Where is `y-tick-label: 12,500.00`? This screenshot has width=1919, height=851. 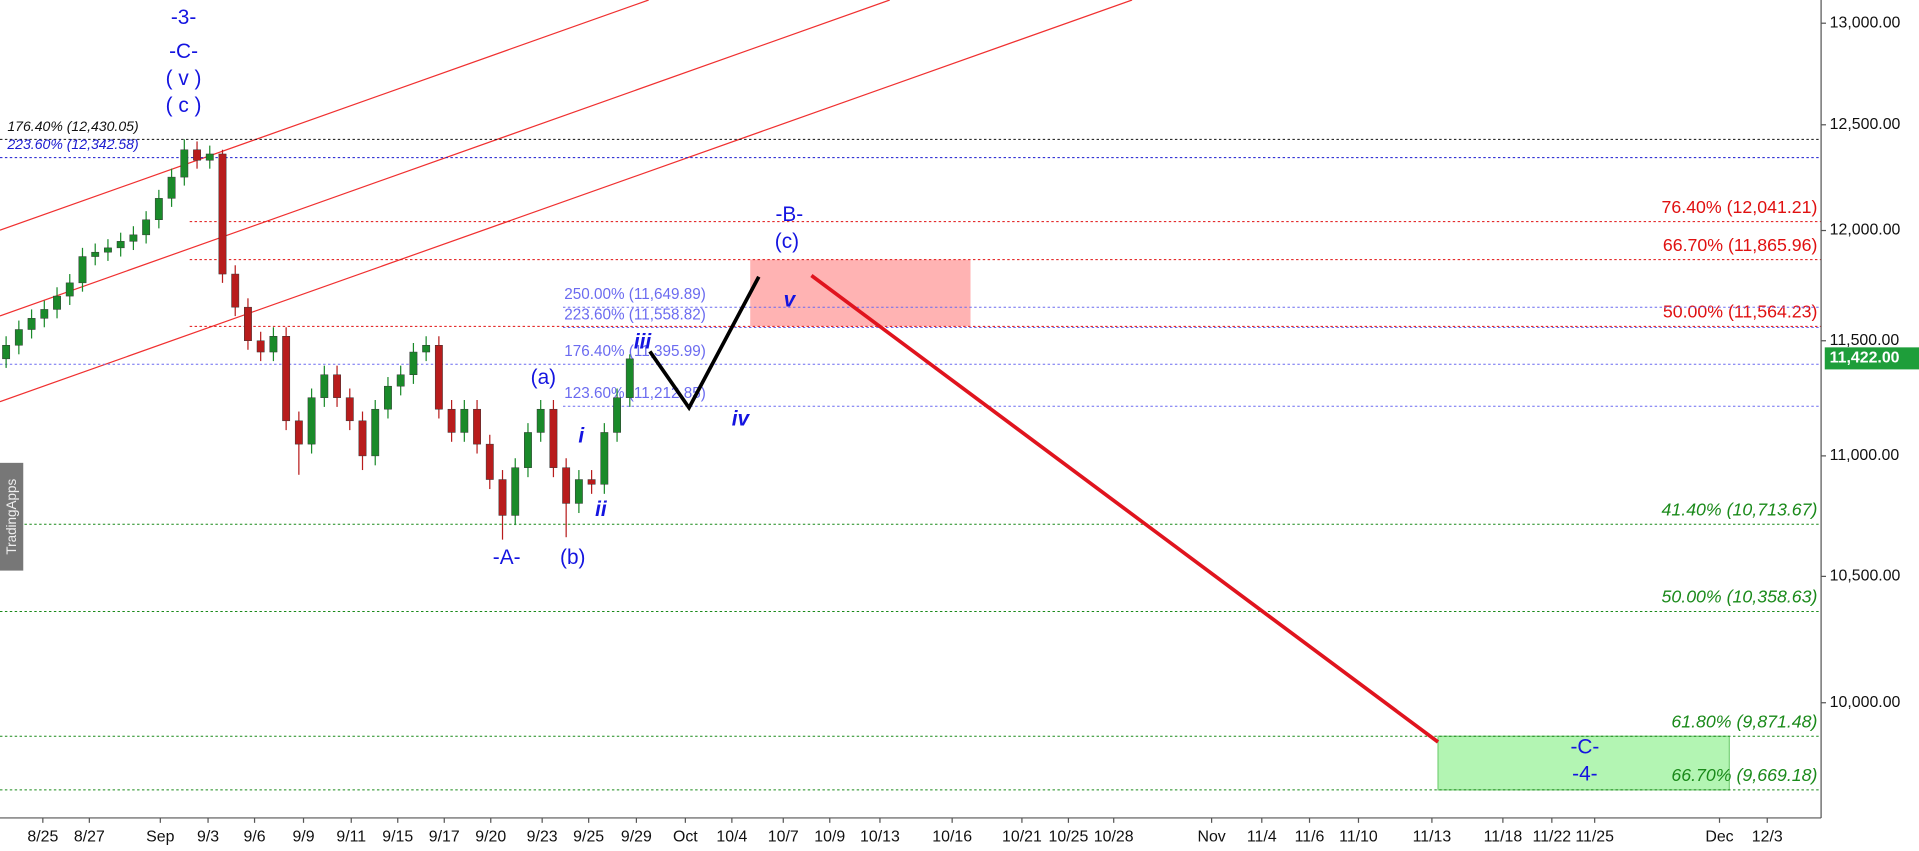
y-tick-label: 12,500.00 is located at coordinates (1865, 124).